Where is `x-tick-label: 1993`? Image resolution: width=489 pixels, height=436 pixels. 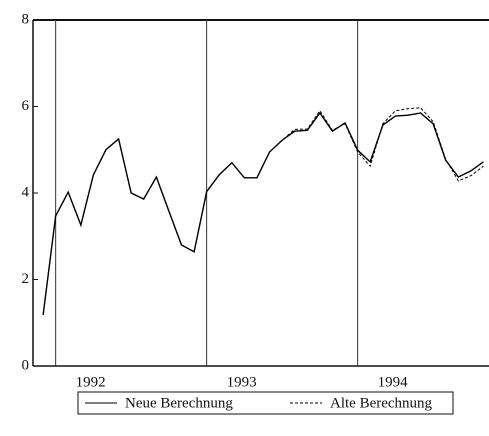 x-tick-label: 1993 is located at coordinates (242, 382).